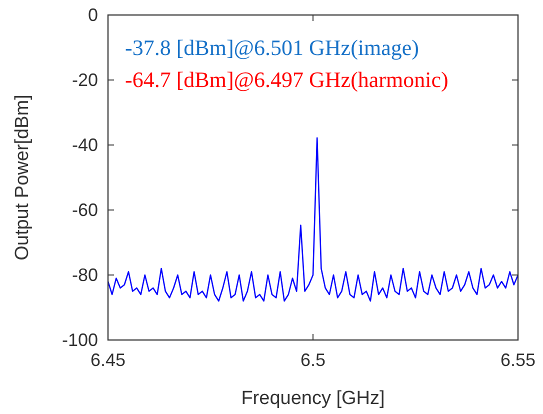 Image resolution: width=543 pixels, height=414 pixels. I want to click on annotation: -64.7 [dBm]@6.497 GHz(harmonic), so click(286, 79).